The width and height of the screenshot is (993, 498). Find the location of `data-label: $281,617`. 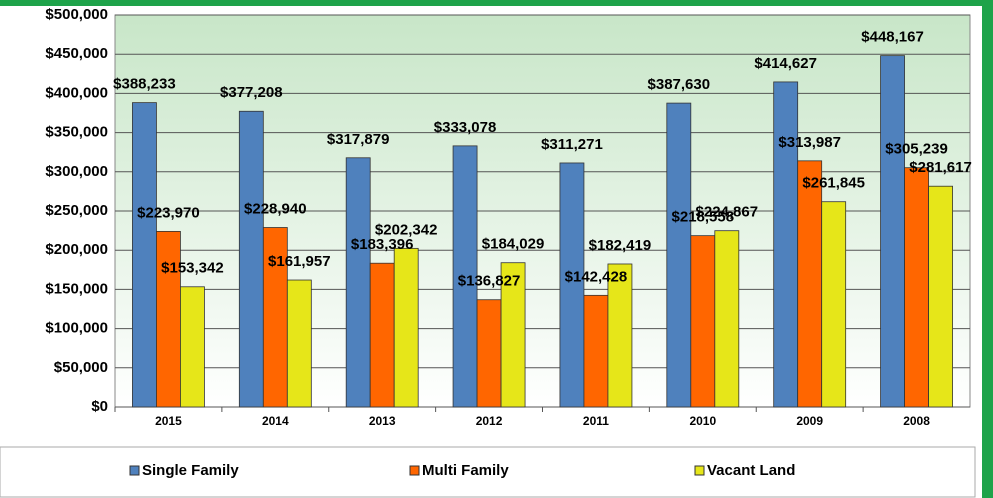

data-label: $281,617 is located at coordinates (940, 167).